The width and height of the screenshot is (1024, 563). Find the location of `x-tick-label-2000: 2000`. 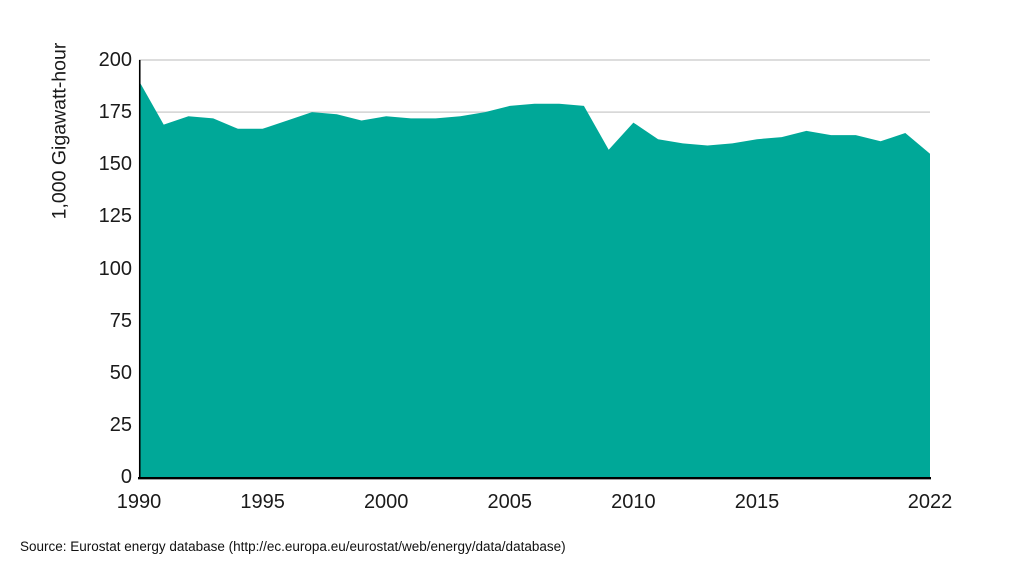

x-tick-label-2000: 2000 is located at coordinates (386, 502).